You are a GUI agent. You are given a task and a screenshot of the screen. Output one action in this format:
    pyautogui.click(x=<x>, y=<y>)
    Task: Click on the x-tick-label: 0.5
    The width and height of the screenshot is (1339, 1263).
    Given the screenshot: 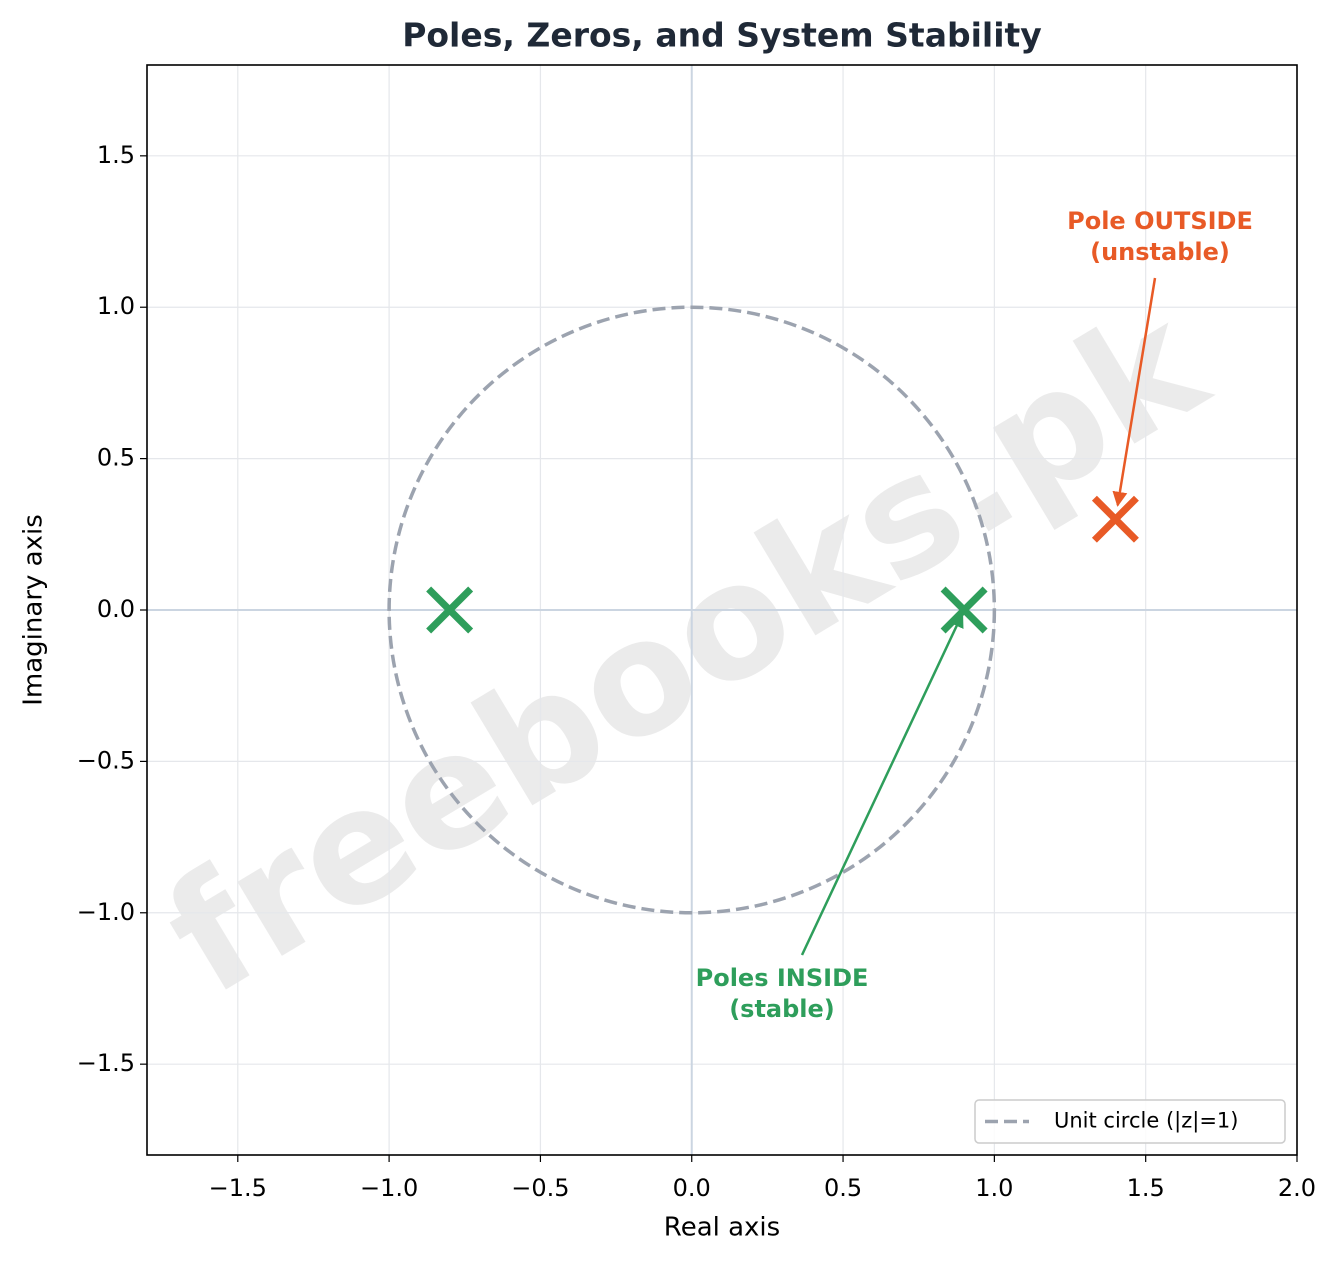 What is the action you would take?
    pyautogui.click(x=843, y=1188)
    